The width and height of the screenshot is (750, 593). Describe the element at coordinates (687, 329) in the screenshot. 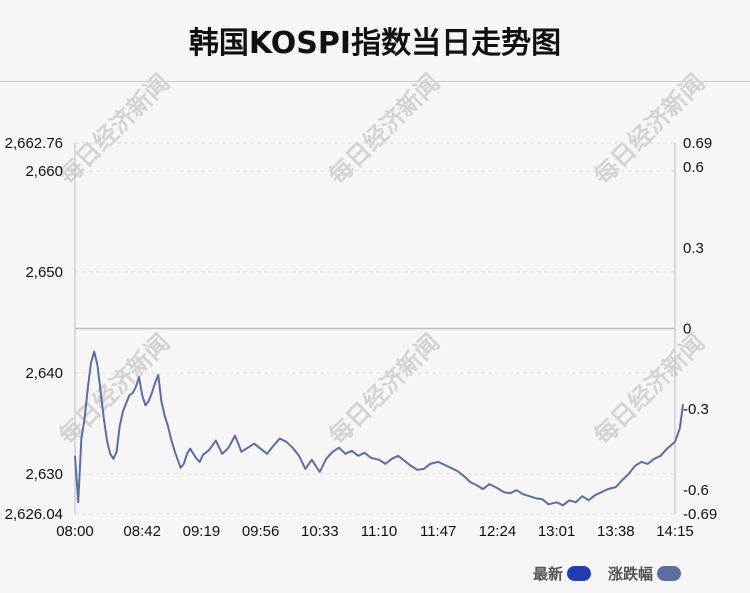

I see `y-right-tick-label: 0` at that location.